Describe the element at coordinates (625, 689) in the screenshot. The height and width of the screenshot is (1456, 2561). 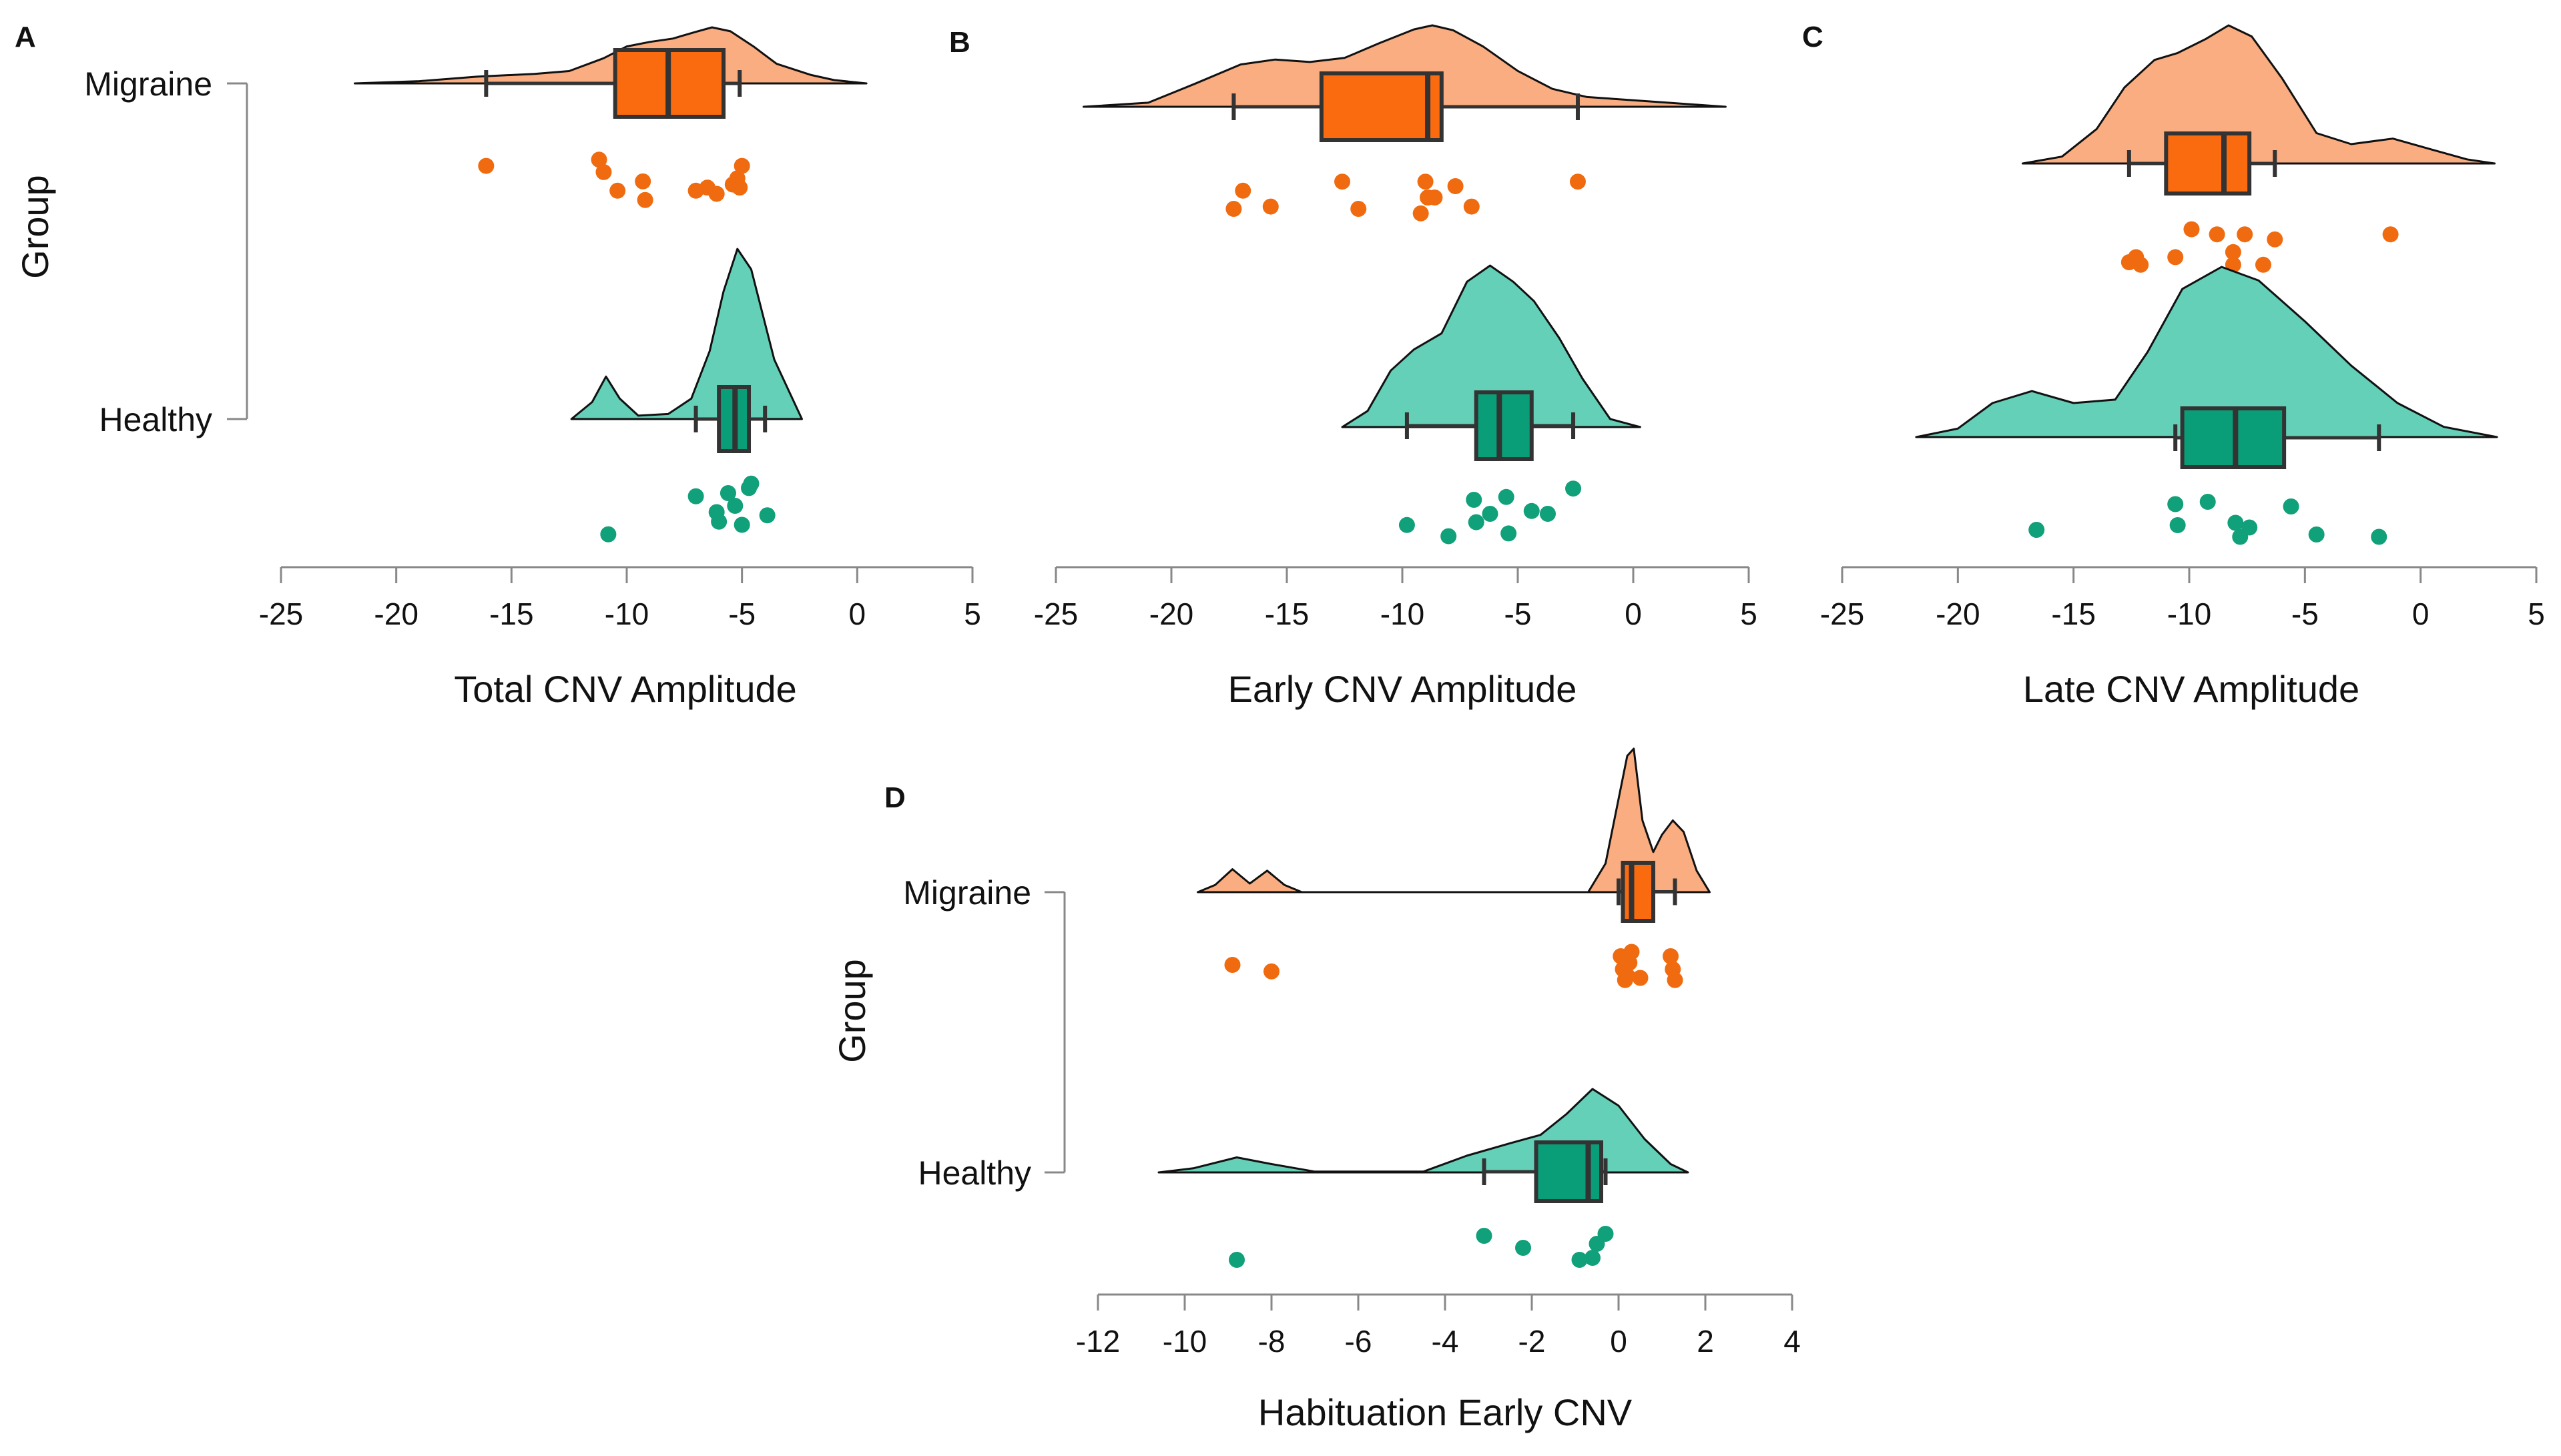
I see `x-axis-title-a: Total CNV Amplitude` at that location.